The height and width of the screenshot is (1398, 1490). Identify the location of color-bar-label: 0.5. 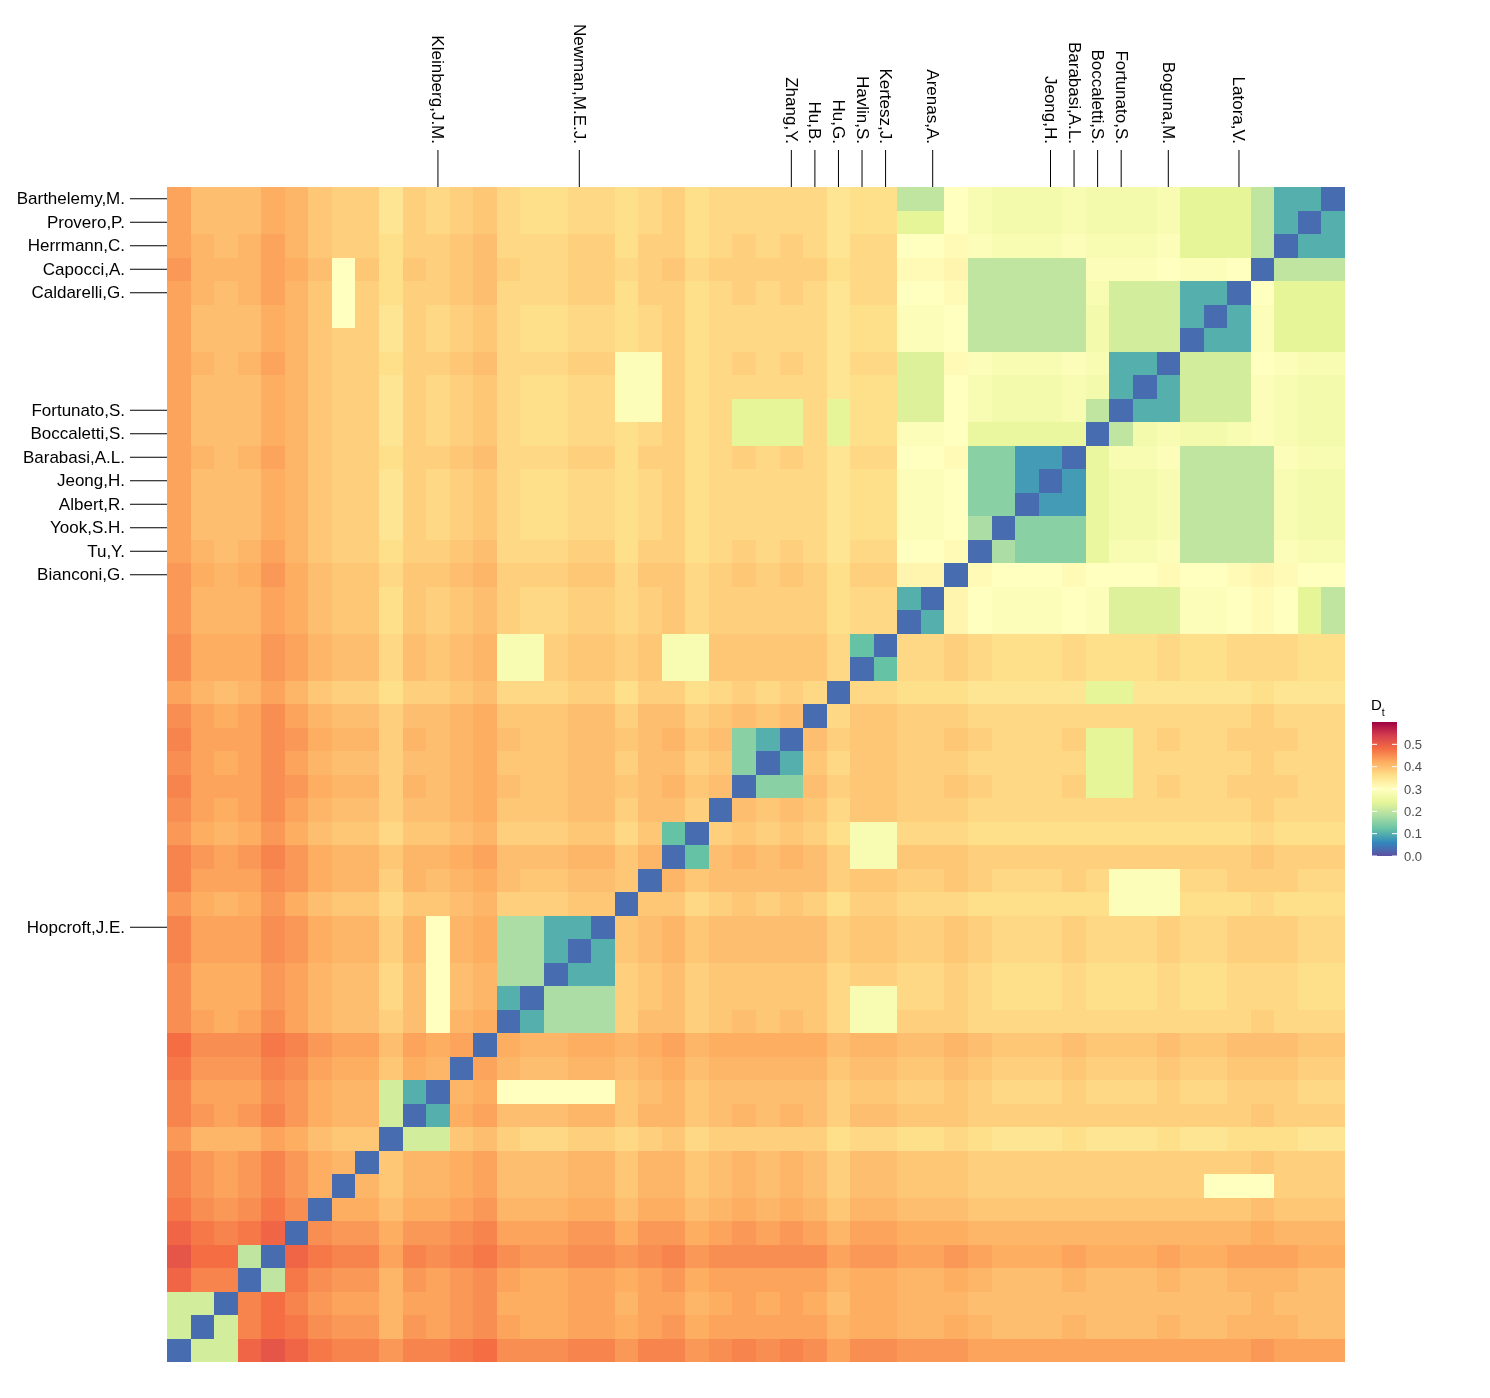
(1413, 744).